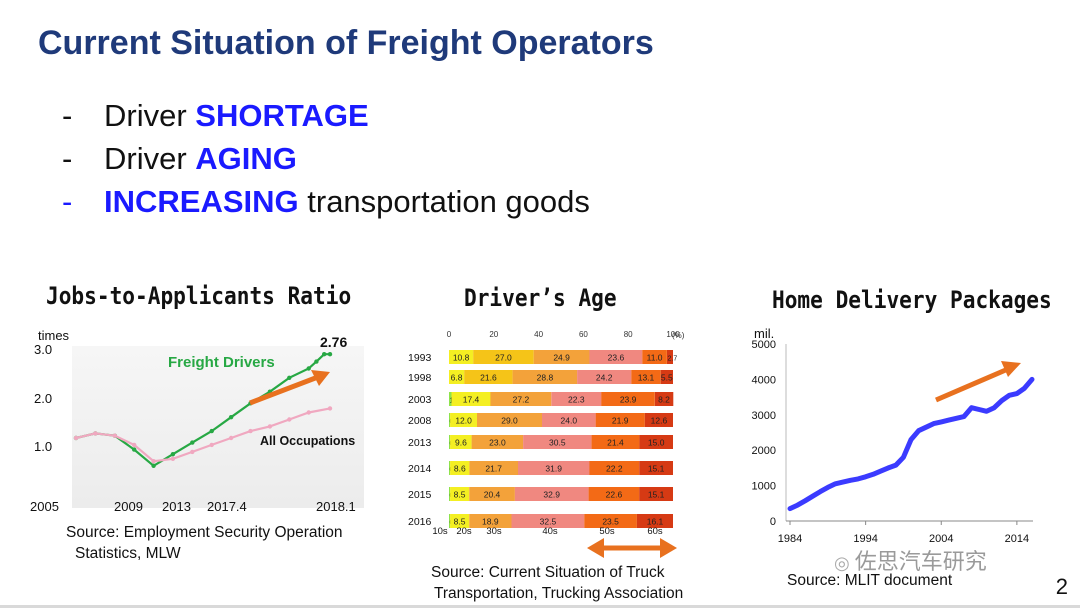  I want to click on x-tick-label: 100, so click(673, 334).